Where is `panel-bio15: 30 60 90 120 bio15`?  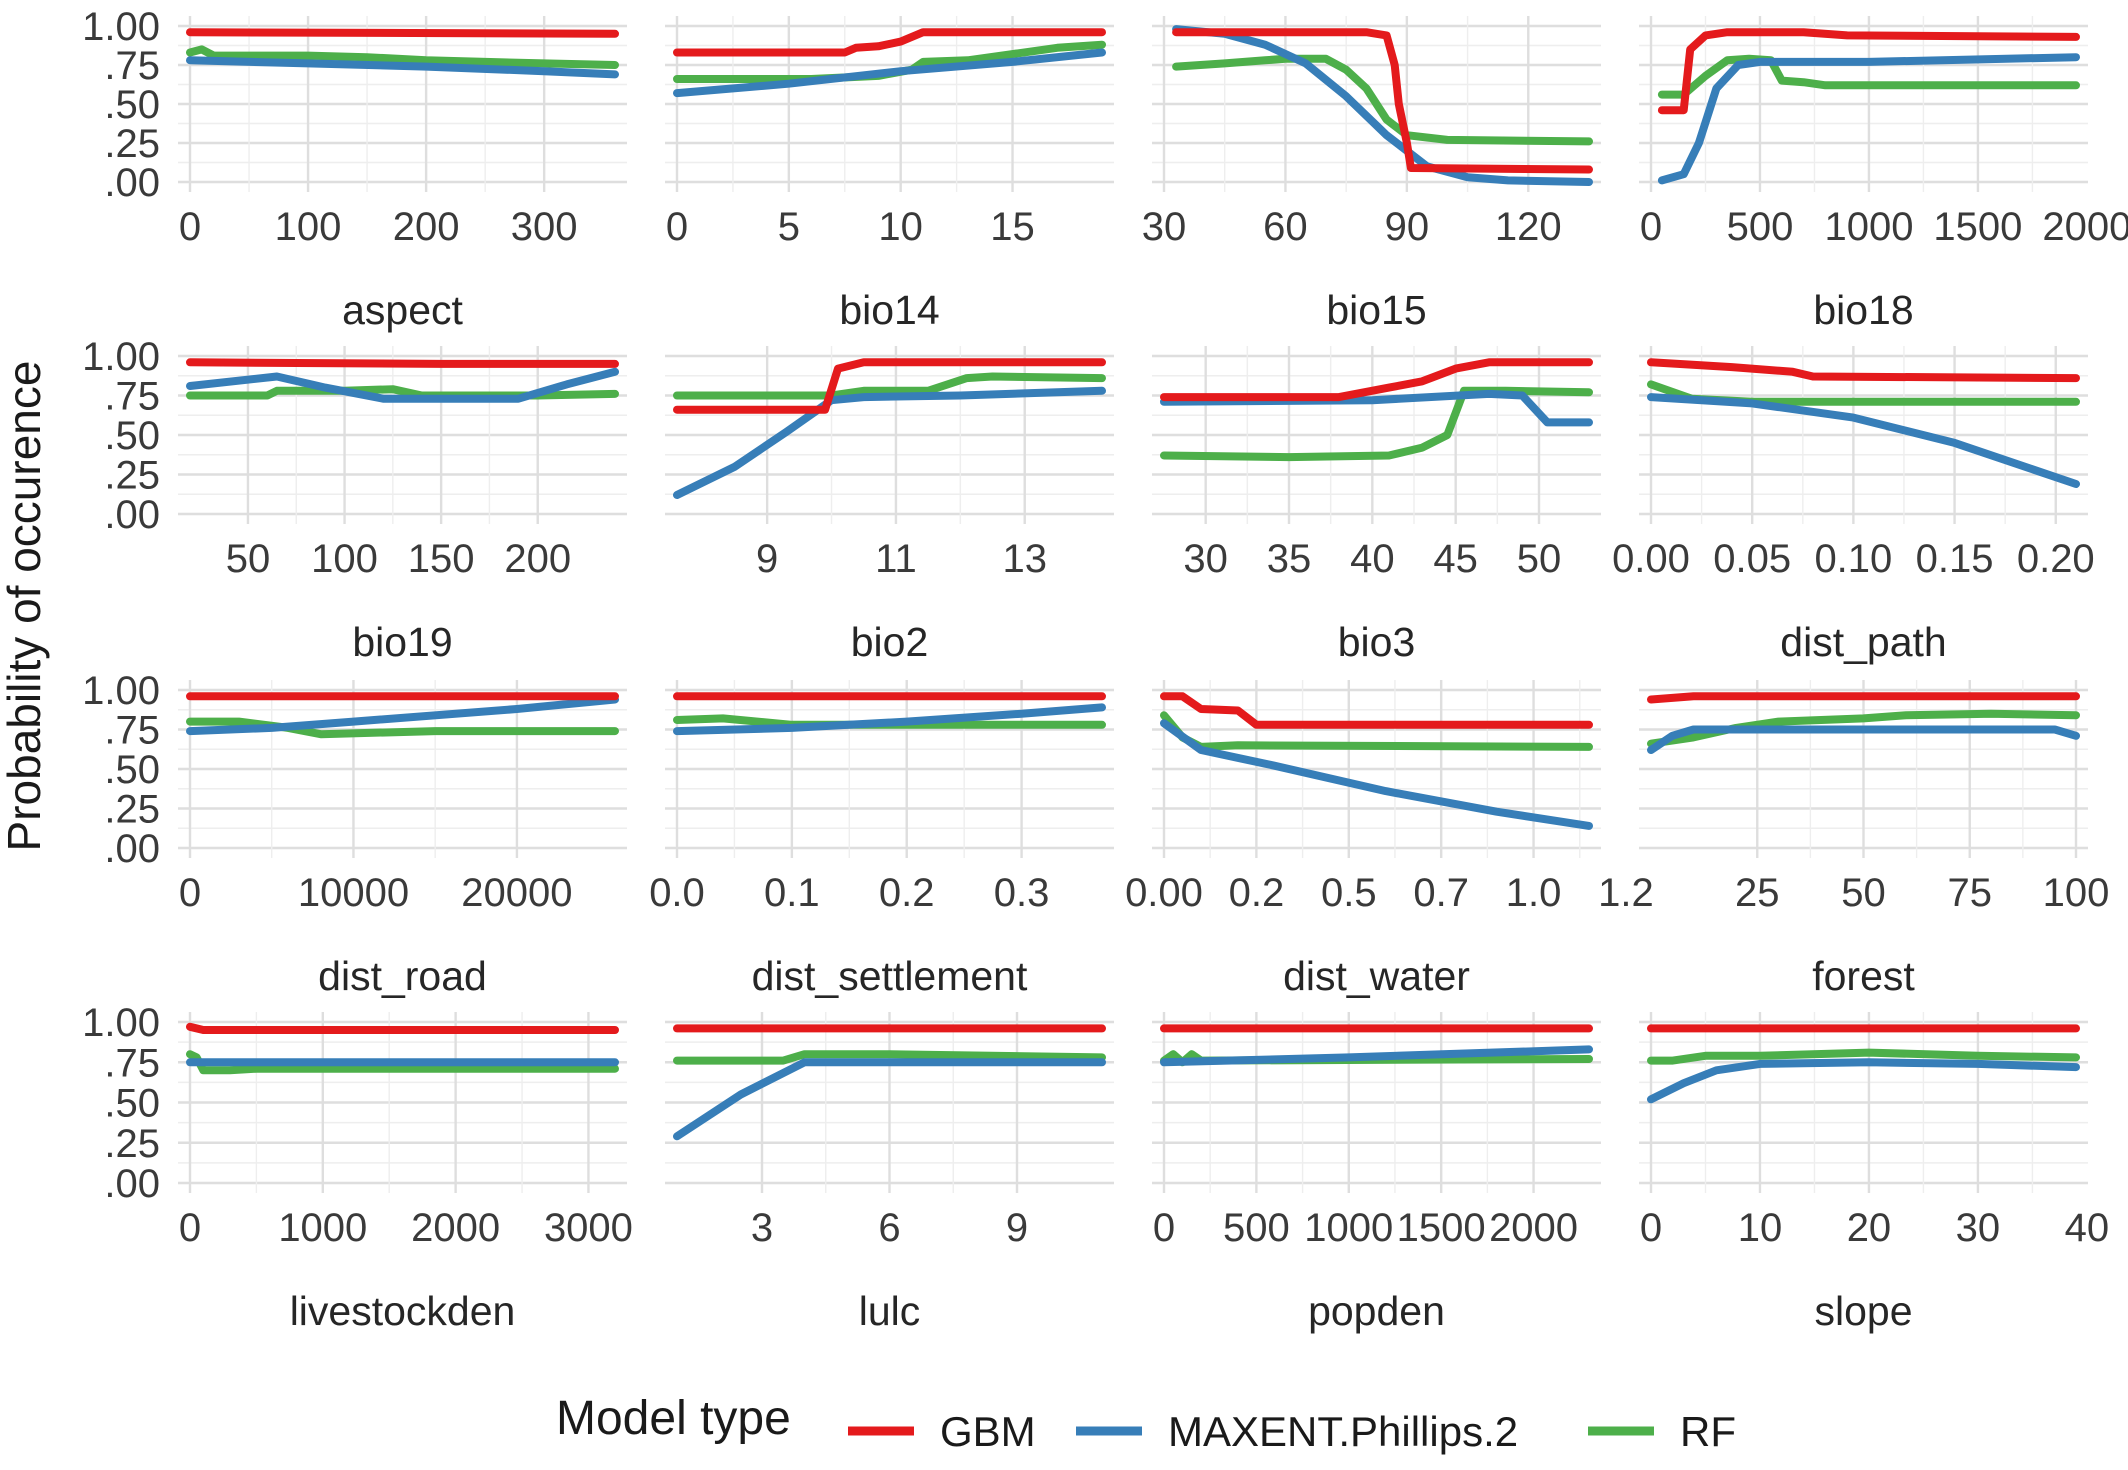
panel-bio15: 30 60 90 120 bio15 is located at coordinates (1371, 174).